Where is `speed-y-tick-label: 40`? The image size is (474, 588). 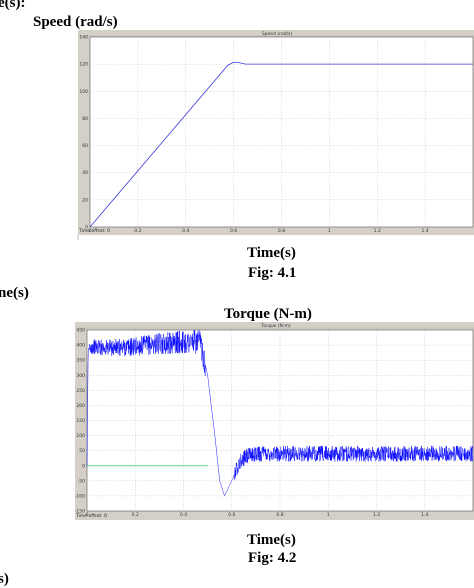
speed-y-tick-label: 40 is located at coordinates (85, 173).